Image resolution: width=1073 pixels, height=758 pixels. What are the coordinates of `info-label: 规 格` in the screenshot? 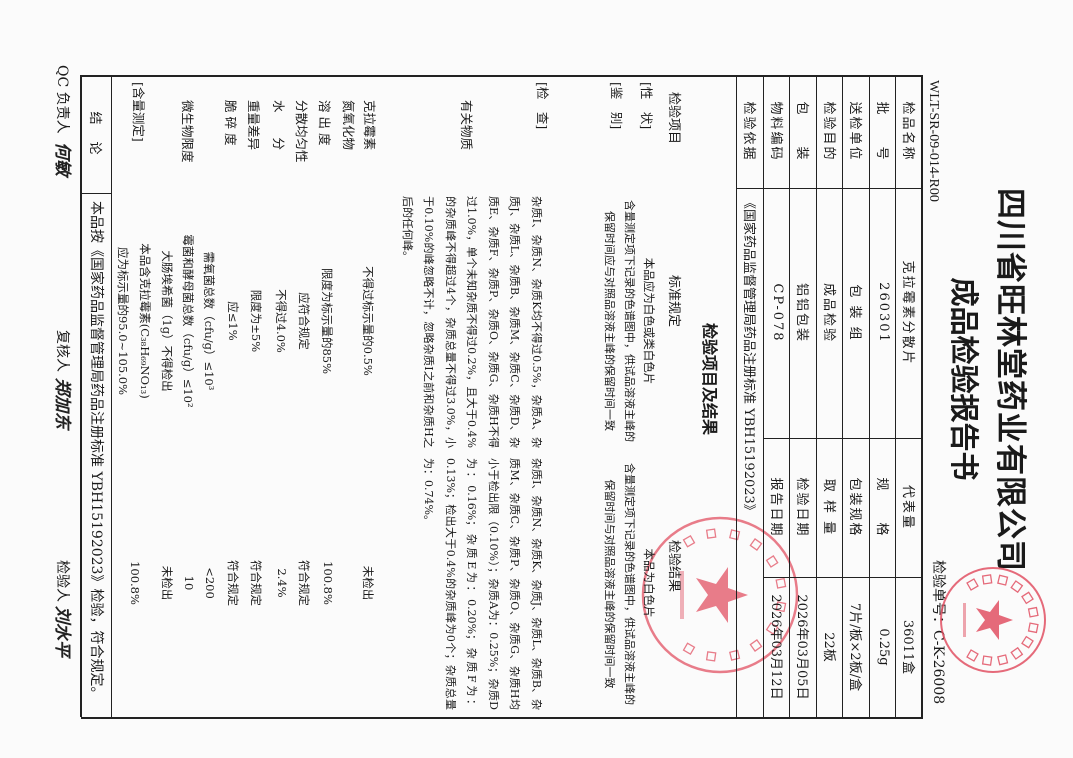 It's located at (881, 507).